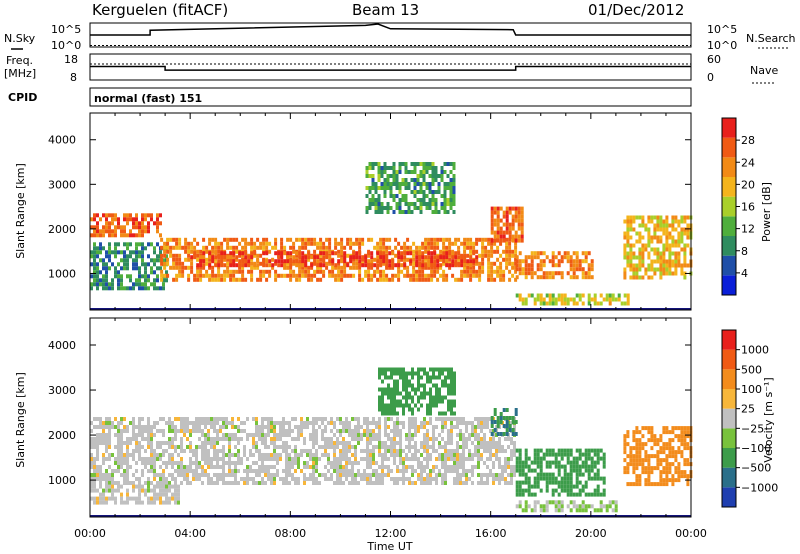  I want to click on nsky-tick-bottom: 10^0, so click(66, 45).